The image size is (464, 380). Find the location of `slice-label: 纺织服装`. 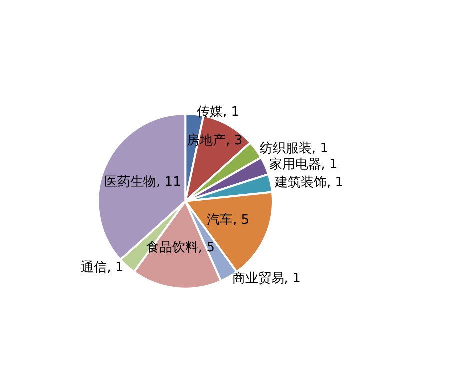

slice-label: 纺织服装 is located at coordinates (286, 148).